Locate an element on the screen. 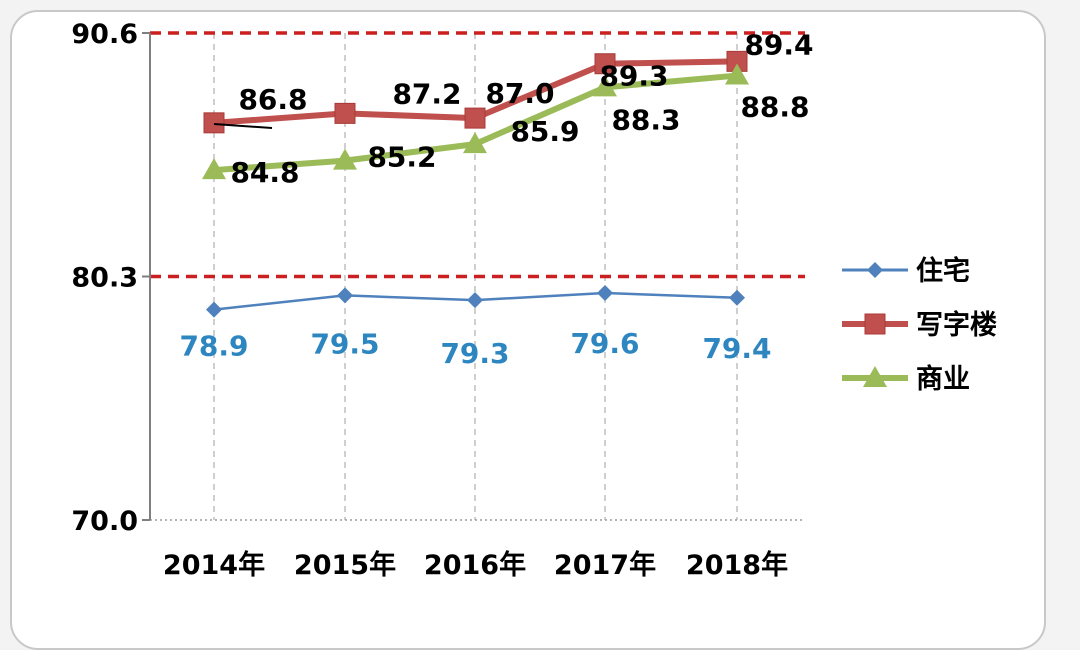 The image size is (1080, 650). data-label-写字楼: 87.2 is located at coordinates (426, 93).